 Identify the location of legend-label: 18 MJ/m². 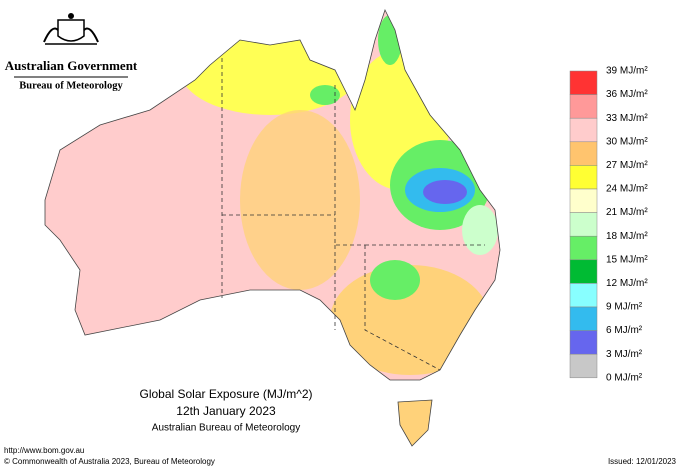
(627, 236).